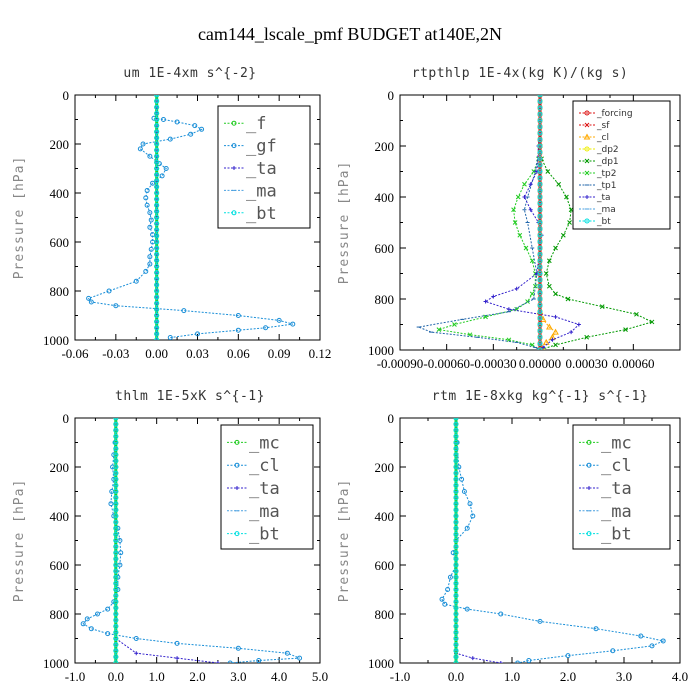 The width and height of the screenshot is (700, 700). I want to click on panel-title: rtpthlp 1E-4x(kg K)/(kg s), so click(520, 73).